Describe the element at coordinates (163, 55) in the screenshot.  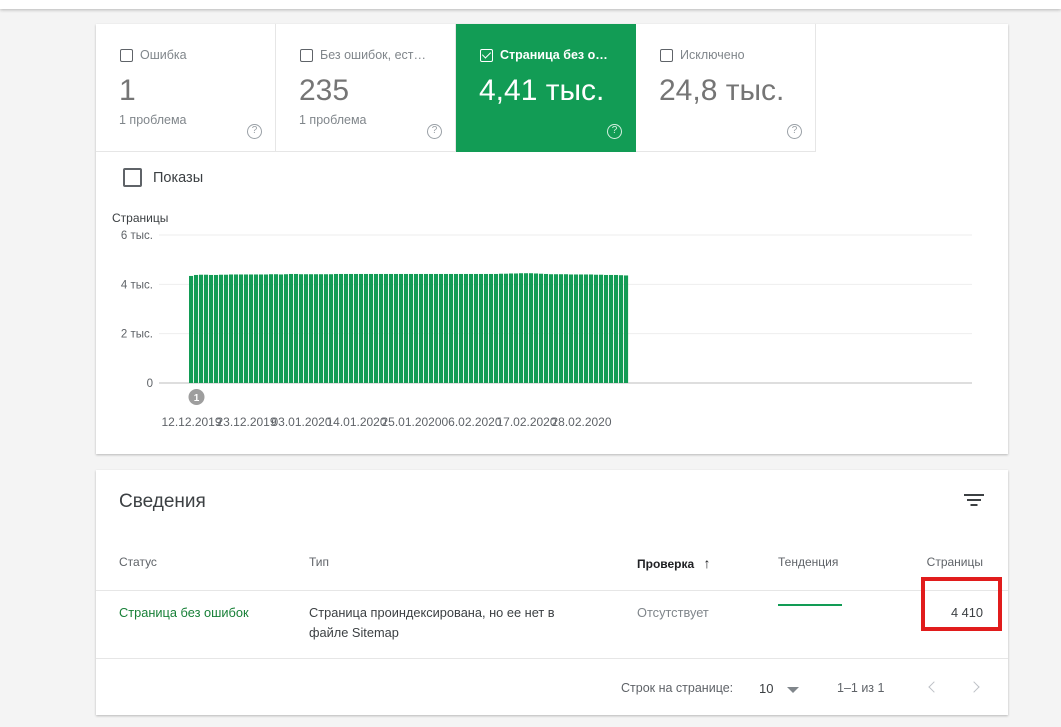
I see `tab-error-label: Ошибка` at that location.